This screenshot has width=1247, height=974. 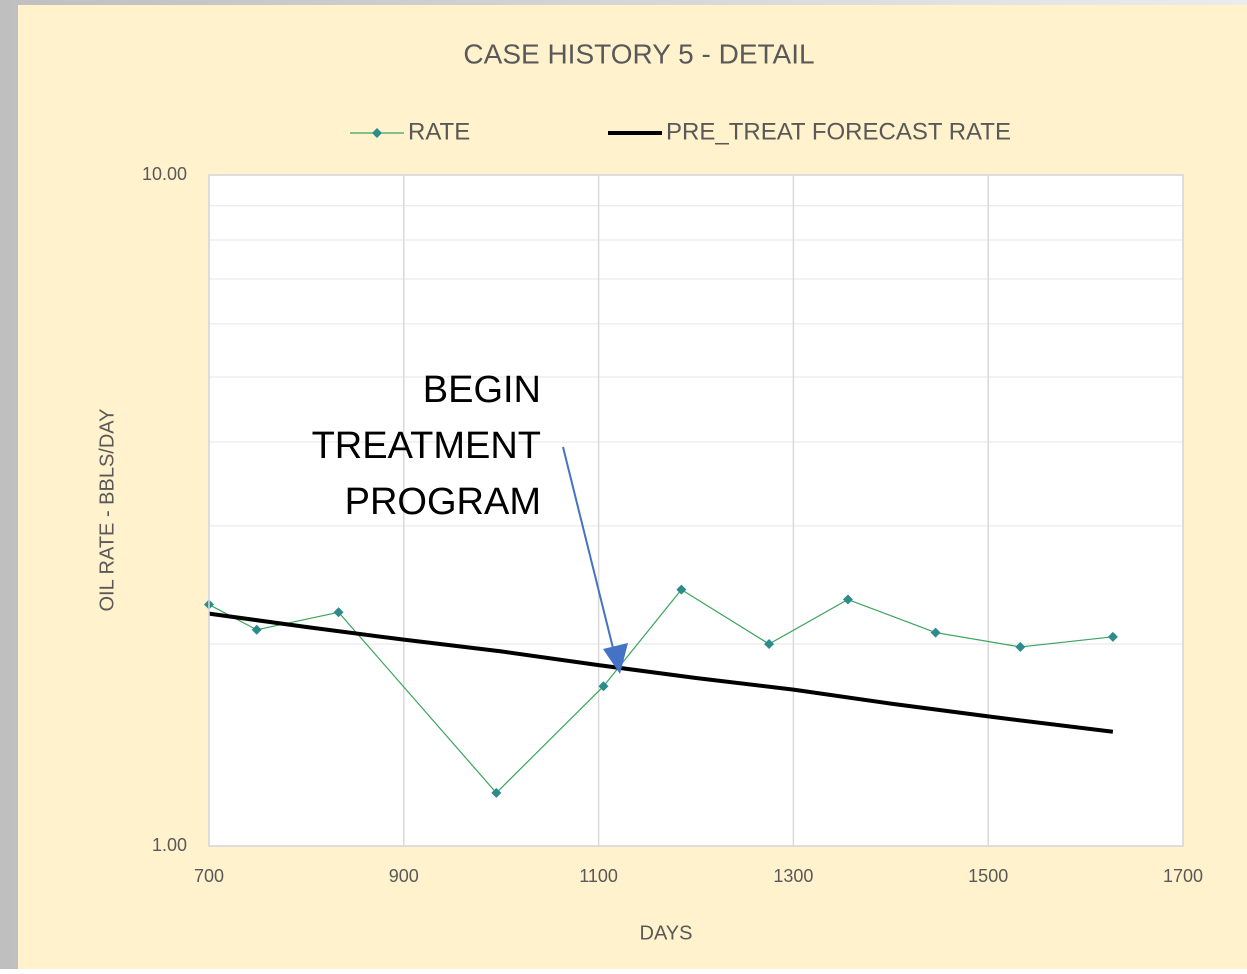 What do you see at coordinates (793, 876) in the screenshot?
I see `x-tick-label: 1300` at bounding box center [793, 876].